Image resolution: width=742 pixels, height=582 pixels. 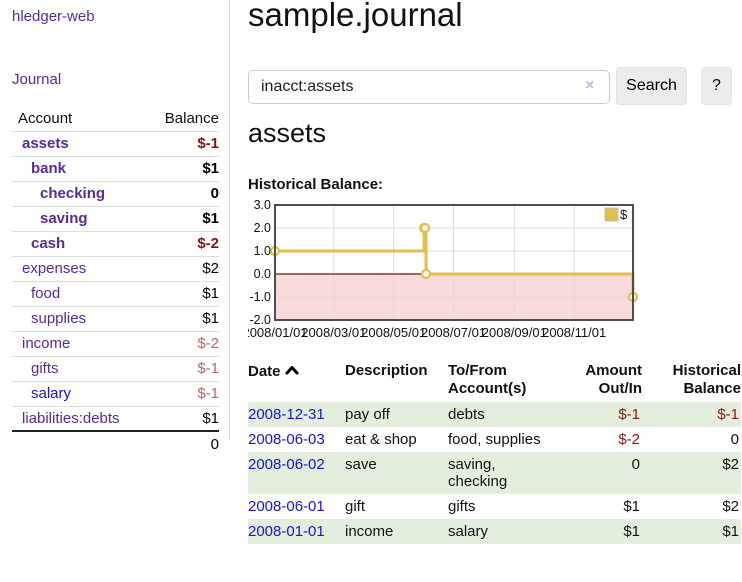 What do you see at coordinates (115, 218) in the screenshot?
I see `account-row: saving $1` at bounding box center [115, 218].